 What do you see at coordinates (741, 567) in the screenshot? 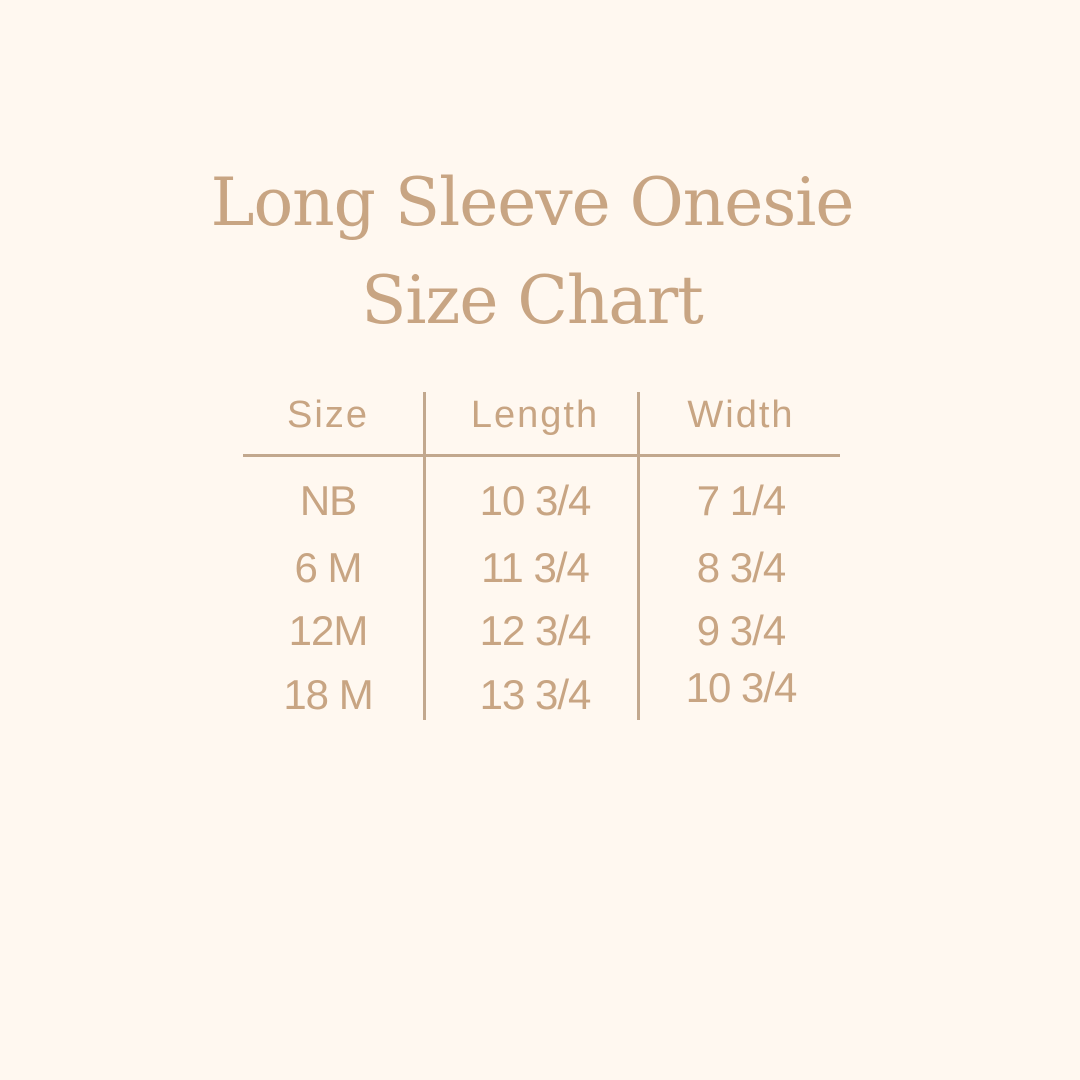
I see `cell-width: 8 3/4` at bounding box center [741, 567].